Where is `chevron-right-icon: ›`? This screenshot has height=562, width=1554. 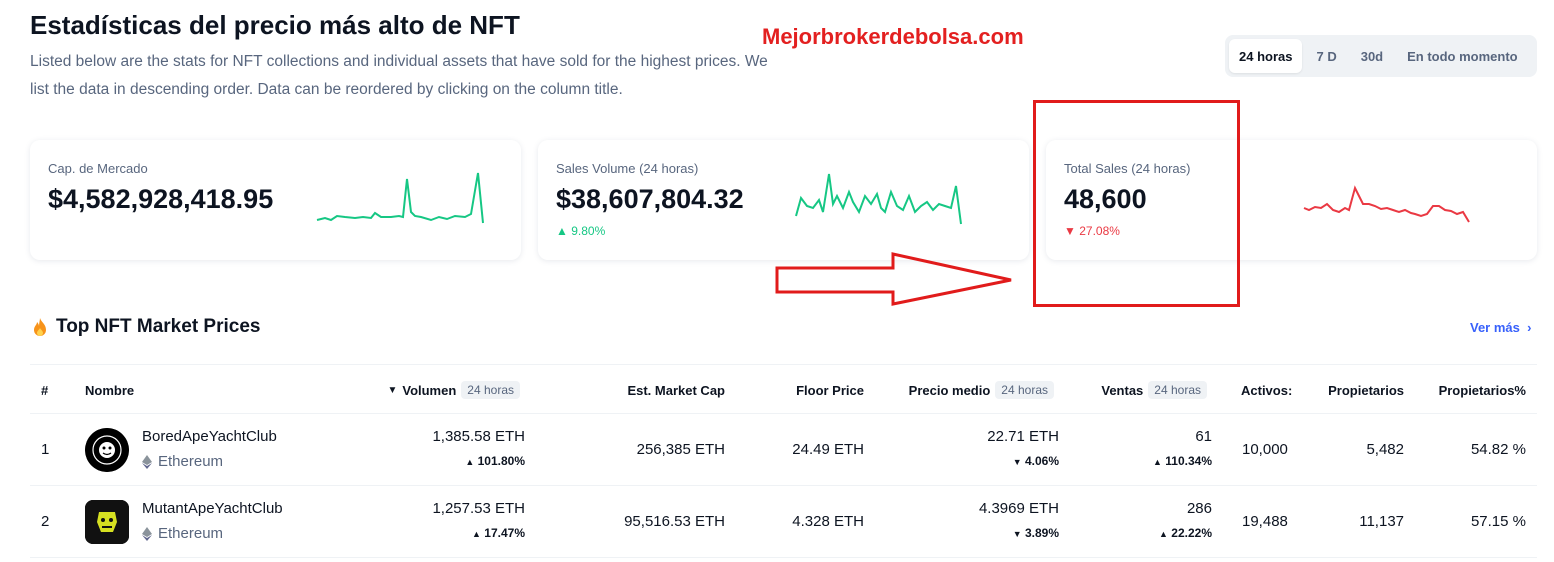 chevron-right-icon: › is located at coordinates (1527, 327).